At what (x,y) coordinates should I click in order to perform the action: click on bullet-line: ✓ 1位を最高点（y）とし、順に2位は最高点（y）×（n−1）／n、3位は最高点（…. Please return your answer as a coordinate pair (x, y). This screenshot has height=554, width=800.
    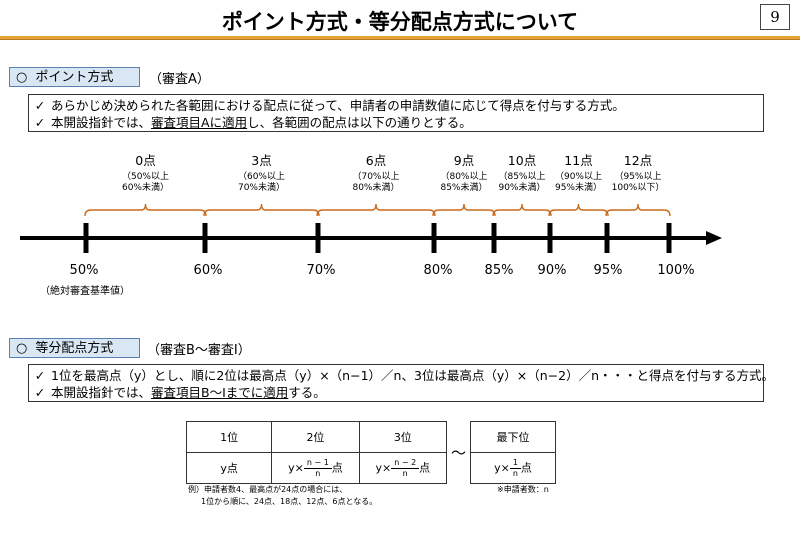
    Looking at the image, I should click on (401, 375).